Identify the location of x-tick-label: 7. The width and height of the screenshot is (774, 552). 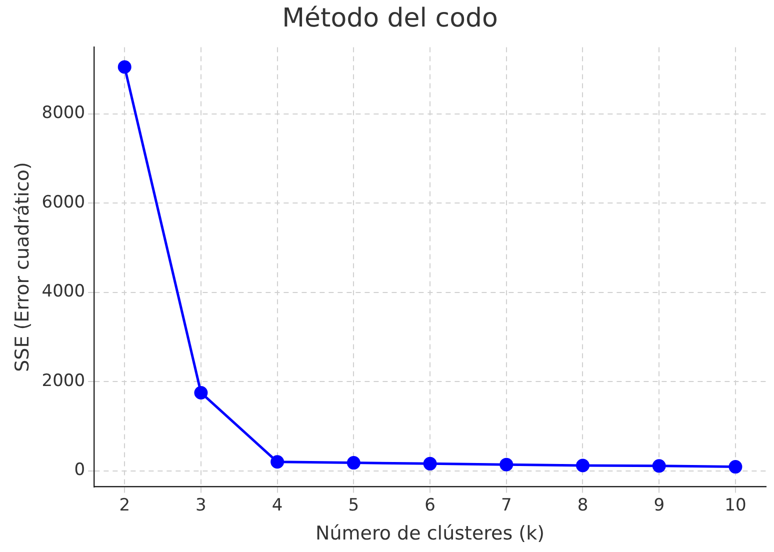
(506, 505).